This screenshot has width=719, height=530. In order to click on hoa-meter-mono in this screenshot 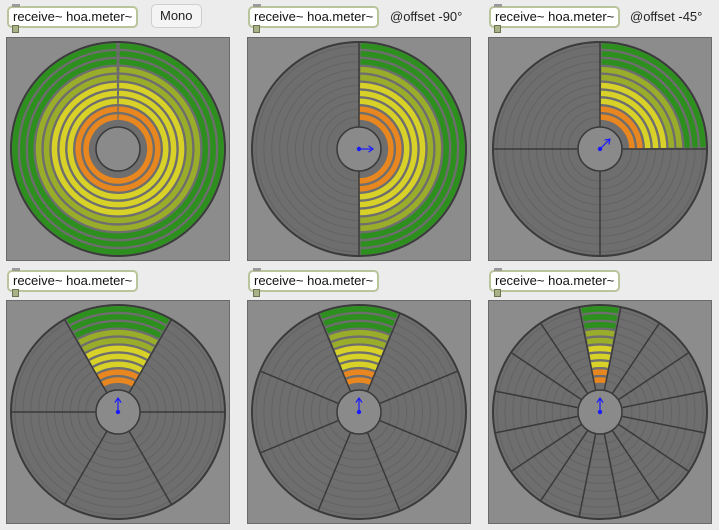, I will do `click(118, 149)`.